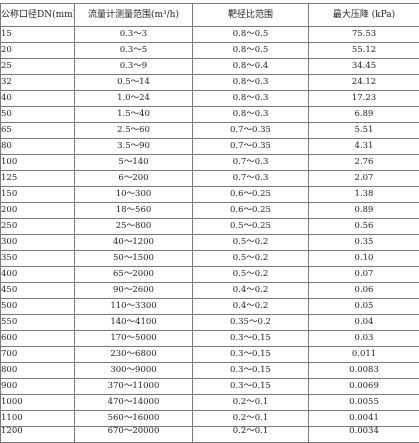  What do you see at coordinates (38, 179) in the screenshot?
I see `cell-nominal-diameter: 125` at bounding box center [38, 179].